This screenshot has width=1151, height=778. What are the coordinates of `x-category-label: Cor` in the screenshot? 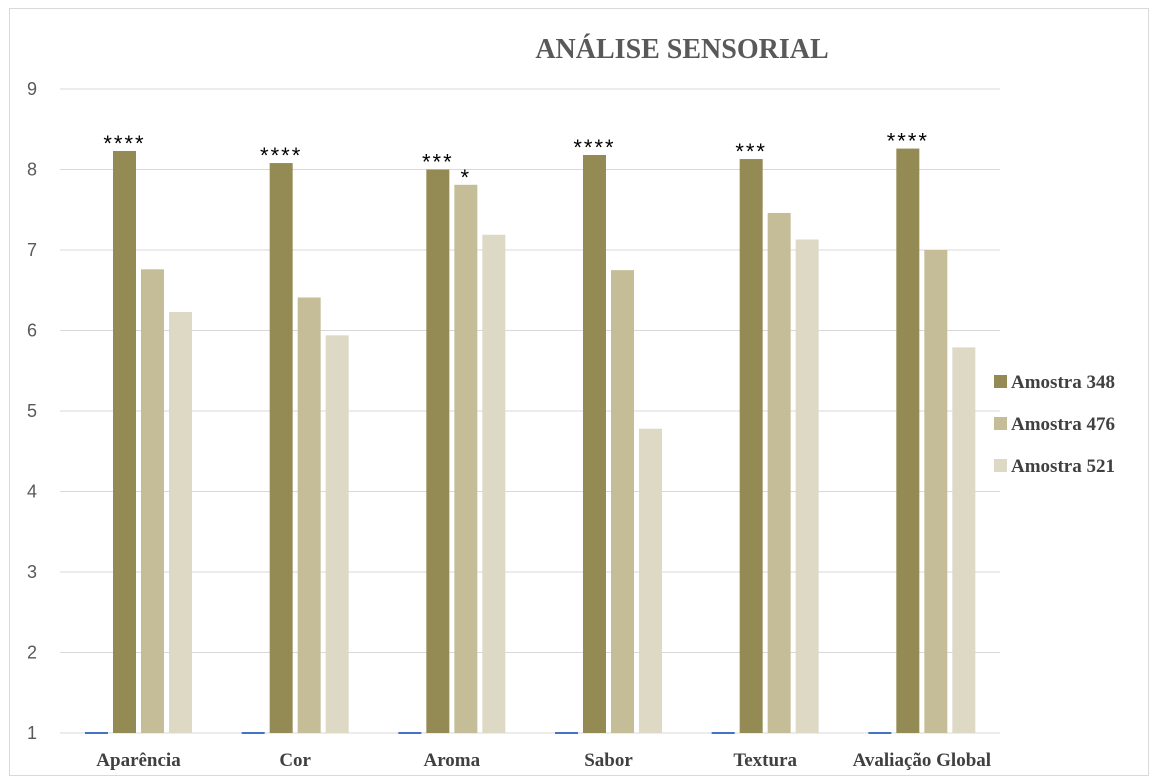 It's located at (295, 760).